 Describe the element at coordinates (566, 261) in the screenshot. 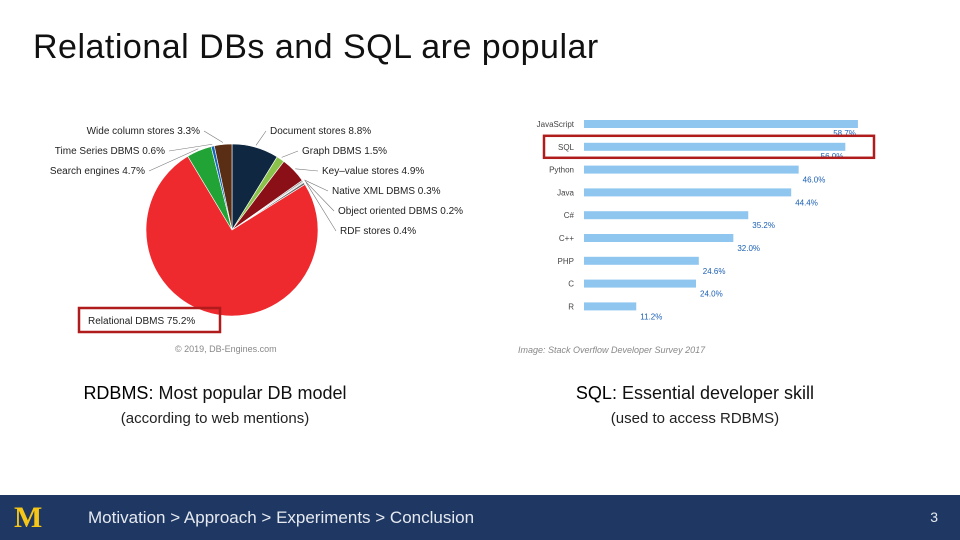

I see `bar-label-php: PHP` at that location.